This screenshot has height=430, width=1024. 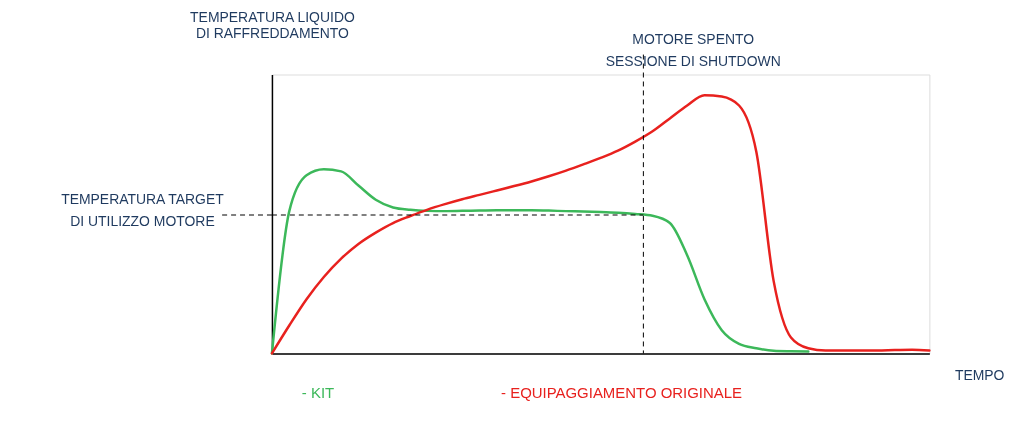 What do you see at coordinates (622, 393) in the screenshot?
I see `text: - EQUIPAGGIAMENTO ORIGINALE` at bounding box center [622, 393].